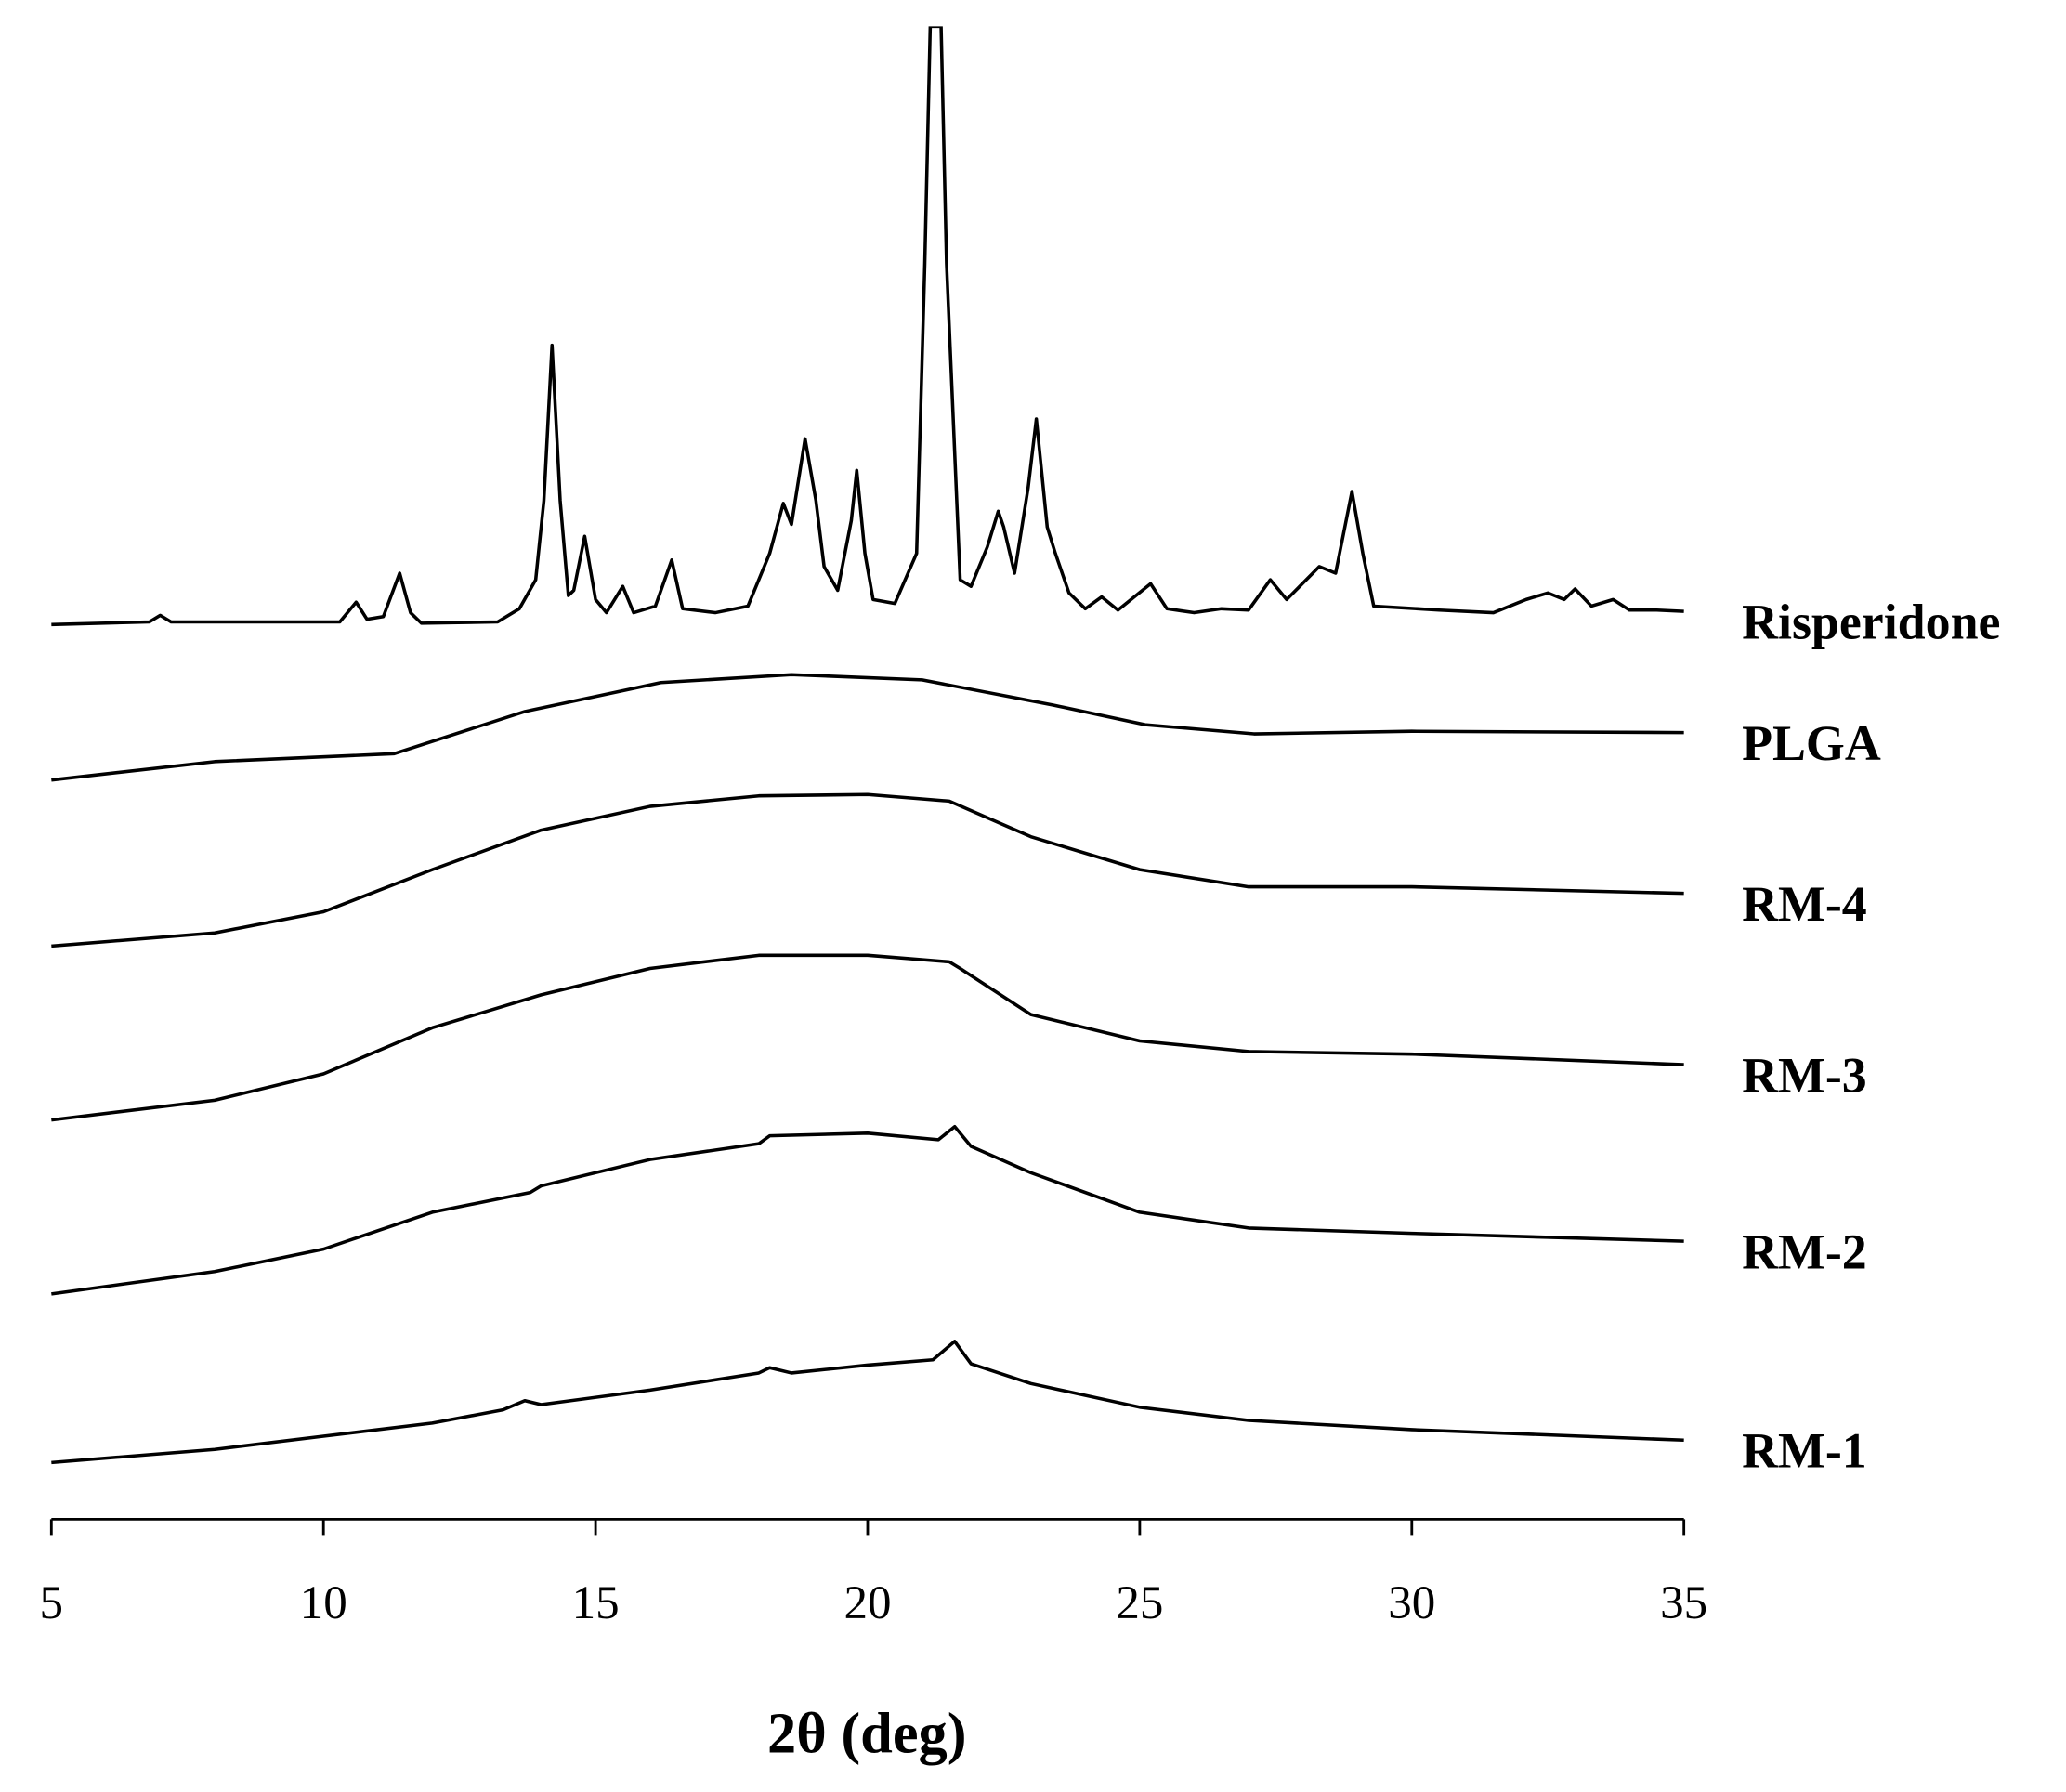 This screenshot has height=1792, width=2066. What do you see at coordinates (1871, 622) in the screenshot?
I see `series-label: Risperidone` at bounding box center [1871, 622].